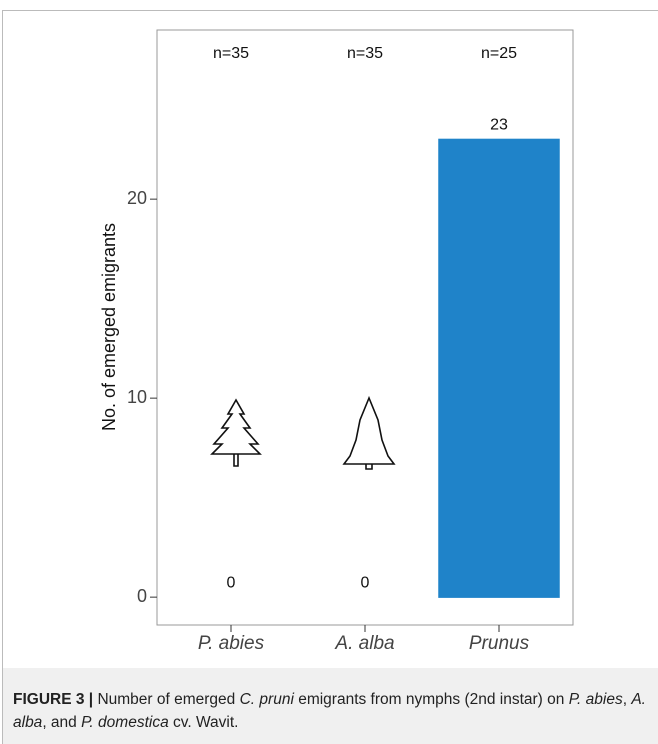 The image size is (658, 744). What do you see at coordinates (431, 699) in the screenshot?
I see `caption-text: emigrants from nymphs (2nd instar) on` at bounding box center [431, 699].